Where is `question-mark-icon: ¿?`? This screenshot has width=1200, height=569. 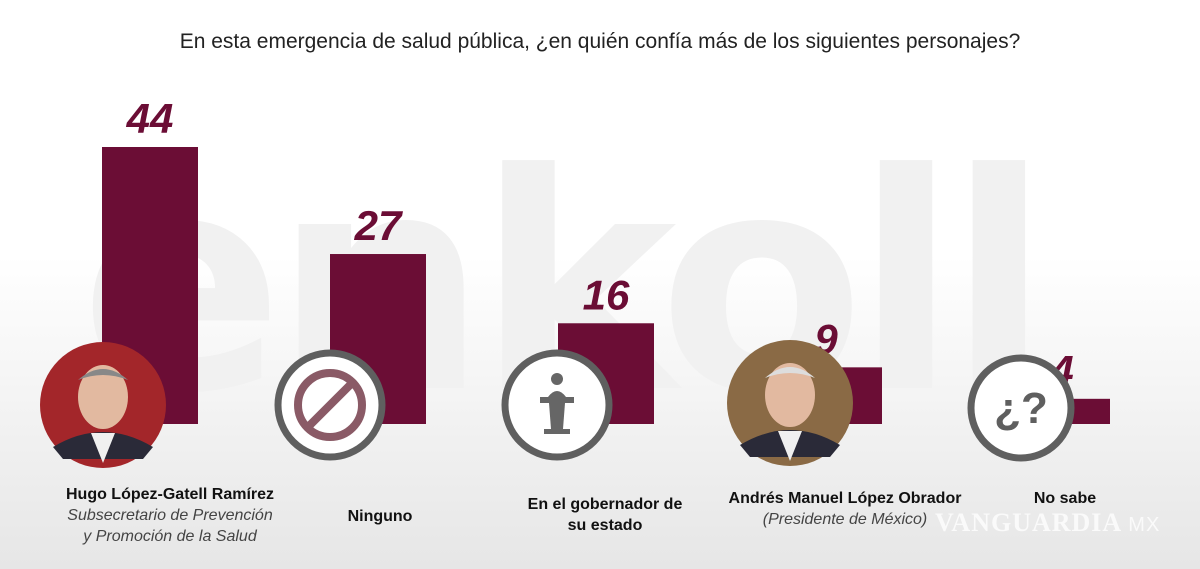 question-mark-icon: ¿? is located at coordinates (1021, 408).